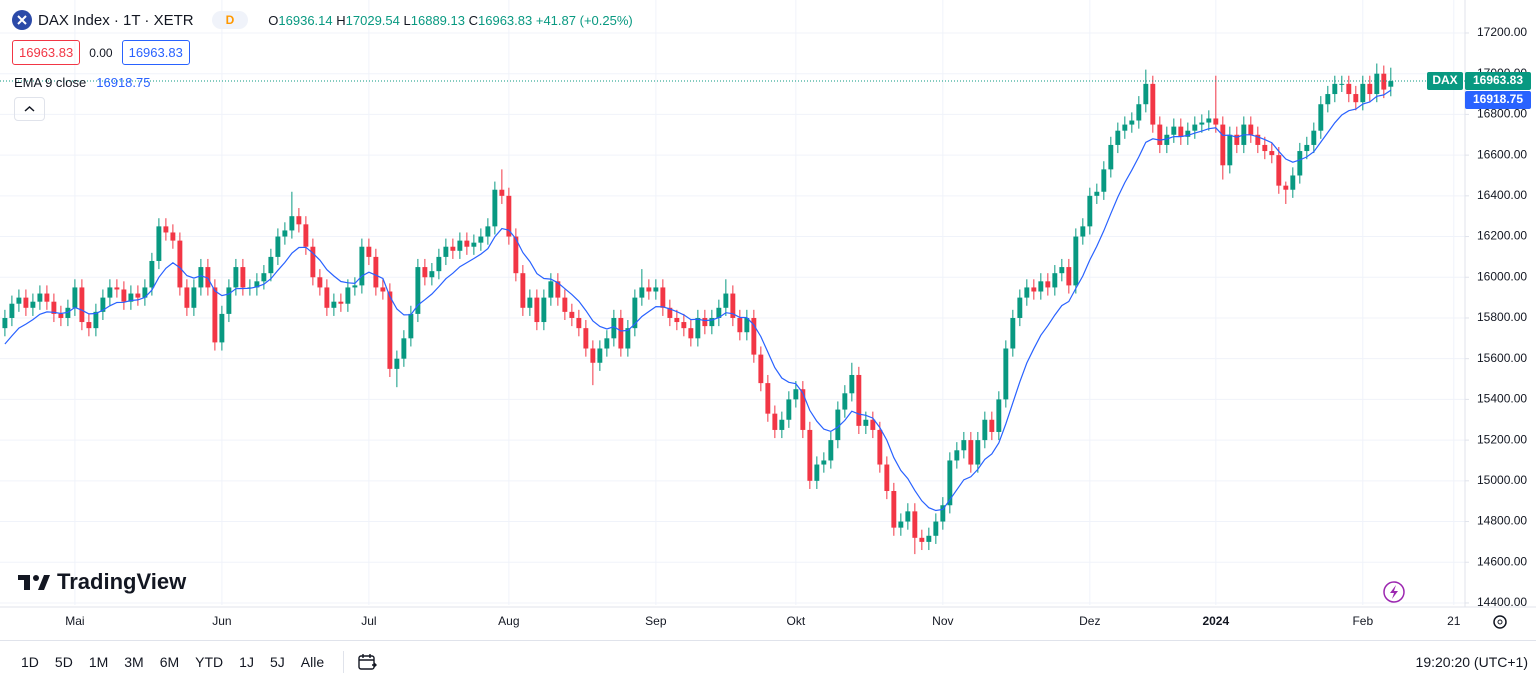 The height and width of the screenshot is (683, 1536). What do you see at coordinates (1394, 592) in the screenshot?
I see `bolt-icon` at bounding box center [1394, 592].